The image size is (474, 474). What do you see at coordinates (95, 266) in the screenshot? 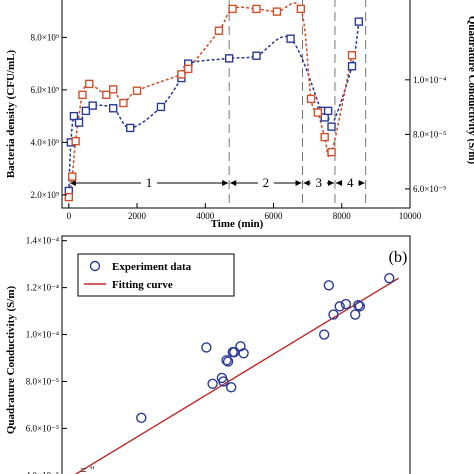
I see `legend-marker-experiment` at bounding box center [95, 266].